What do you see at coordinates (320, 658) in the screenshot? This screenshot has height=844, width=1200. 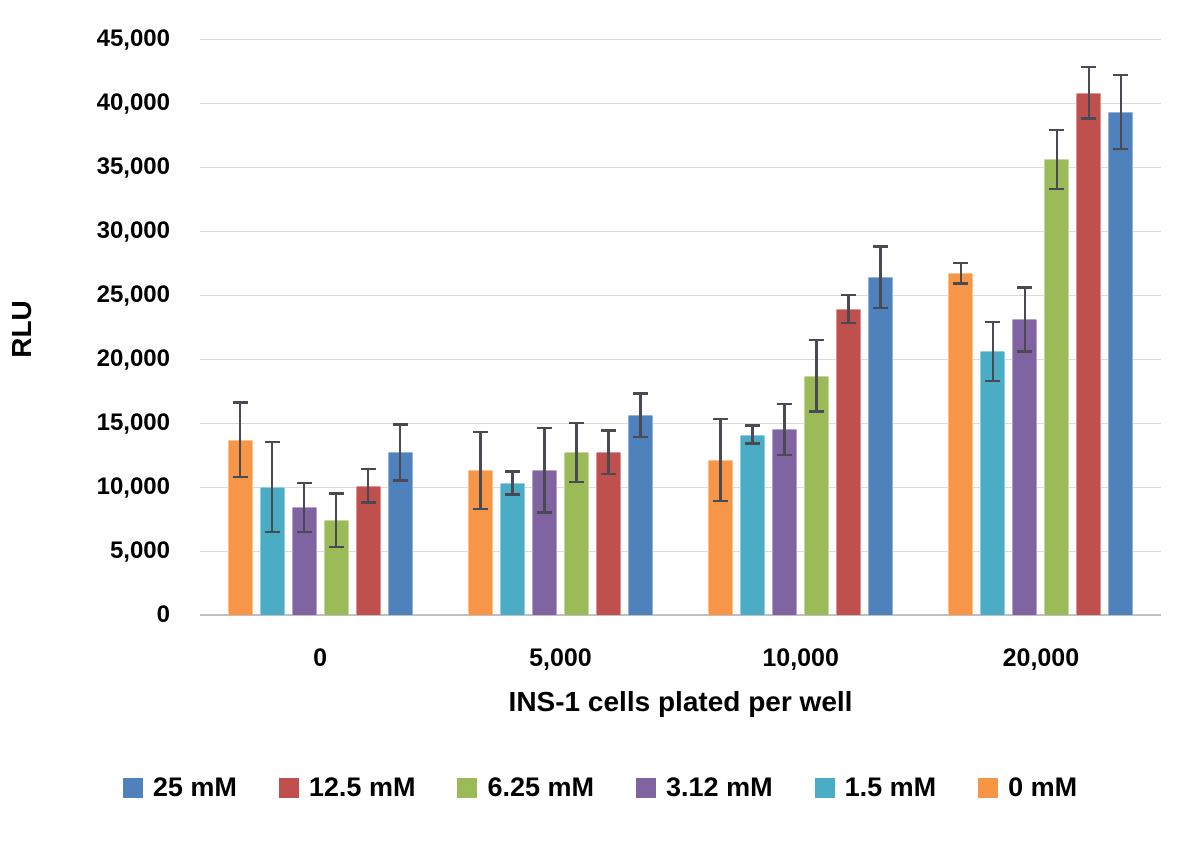 I see `x-tick-label: 0` at bounding box center [320, 658].